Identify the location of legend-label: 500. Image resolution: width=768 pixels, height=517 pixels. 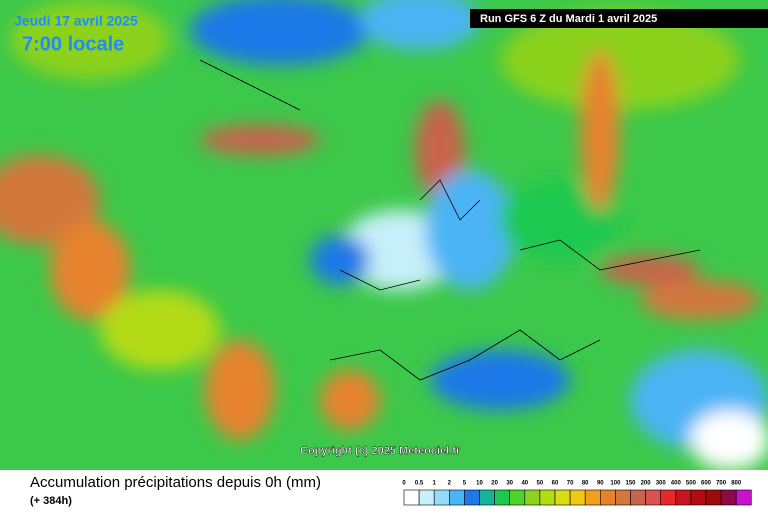
(691, 484).